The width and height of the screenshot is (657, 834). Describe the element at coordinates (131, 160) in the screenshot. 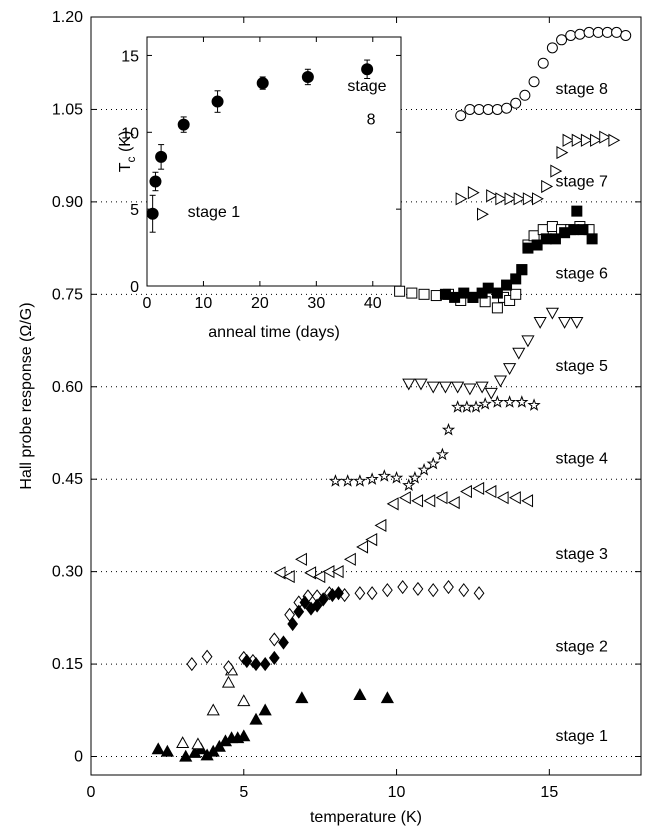

I see `inset-y-label-subscript: c` at that location.